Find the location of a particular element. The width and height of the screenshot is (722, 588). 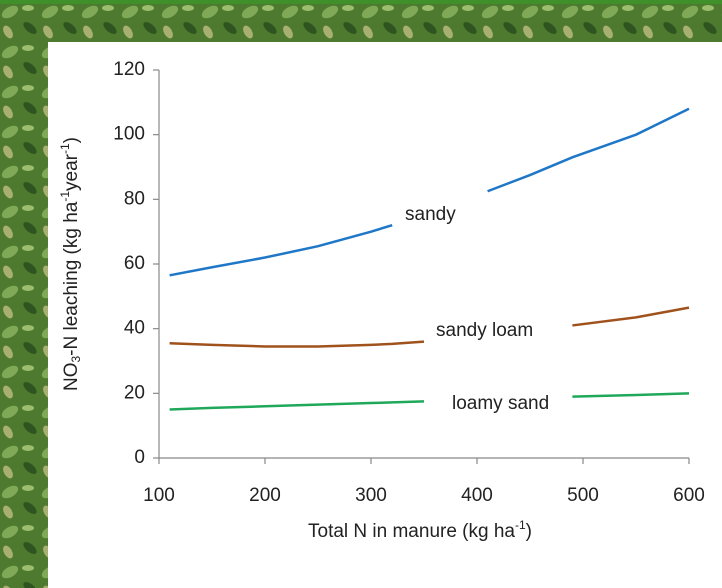

y-tick-label: 40 is located at coordinates (134, 328).